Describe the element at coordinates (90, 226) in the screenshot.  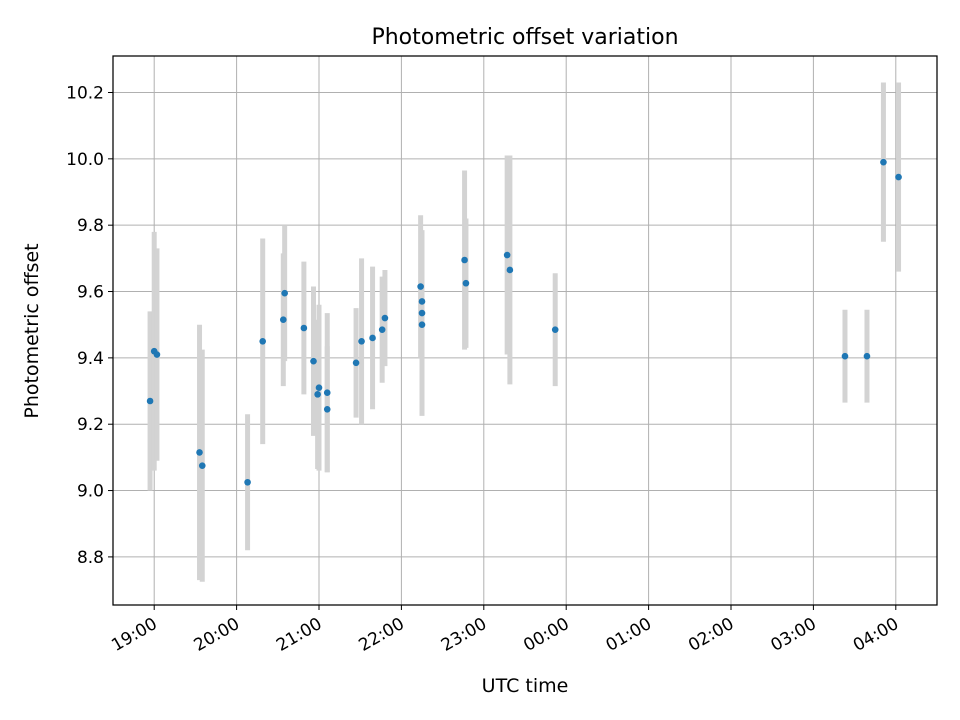
I see `y-tick-label: 9.8` at that location.